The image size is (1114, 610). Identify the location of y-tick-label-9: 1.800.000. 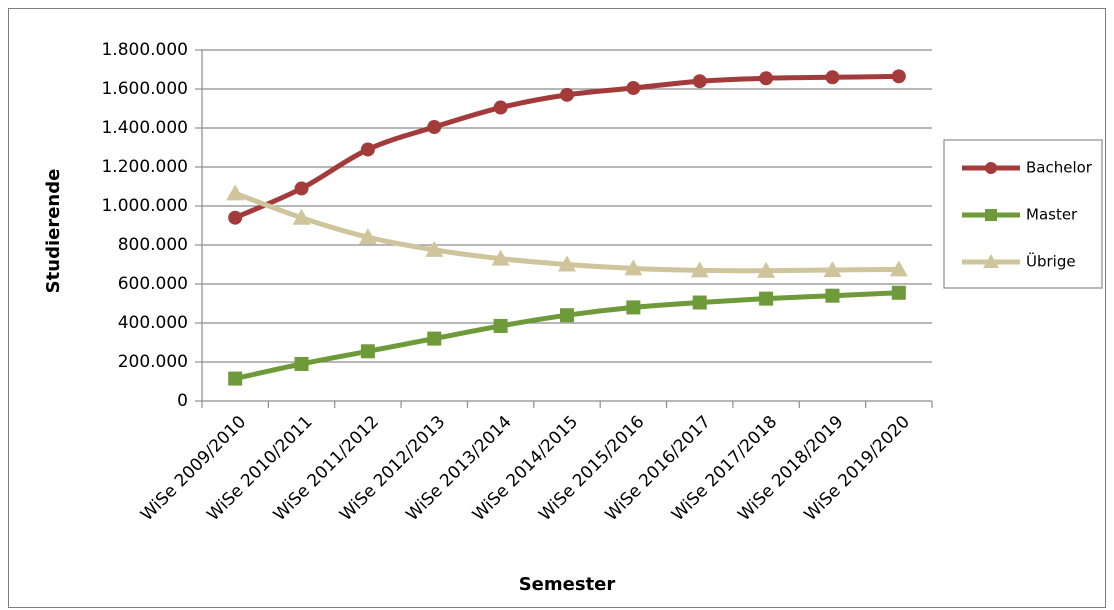
(144, 50).